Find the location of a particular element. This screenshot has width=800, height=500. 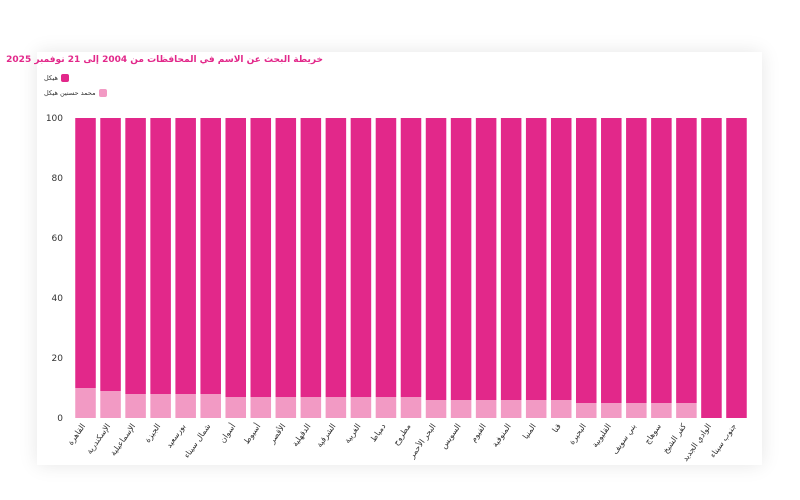

x-tick-label: أسوان is located at coordinates (227, 432).